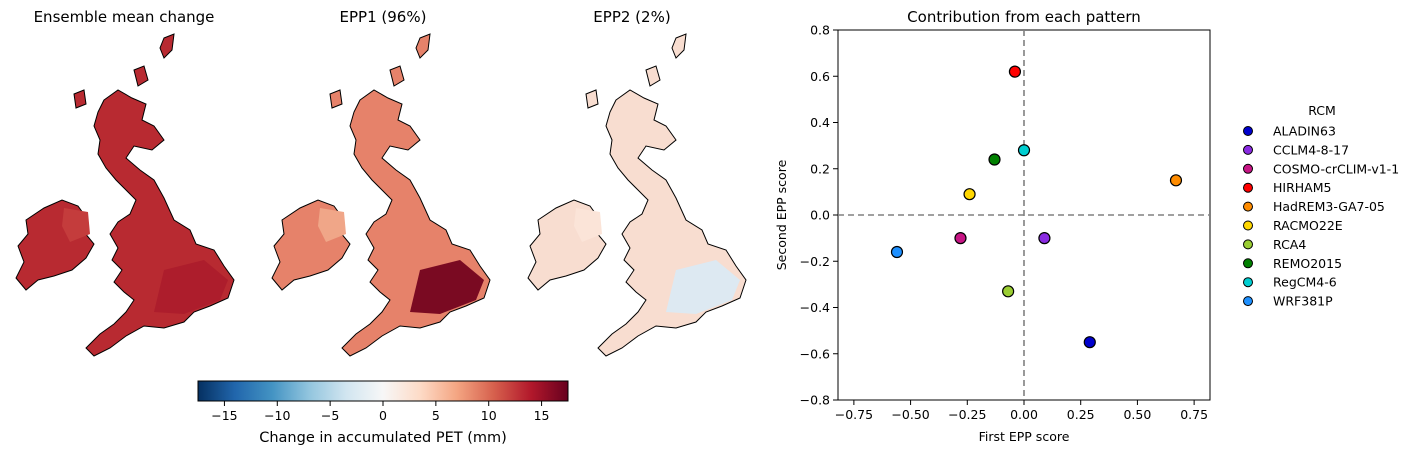 The image size is (1427, 454). I want to click on se-england-shading-mean, so click(191, 287).